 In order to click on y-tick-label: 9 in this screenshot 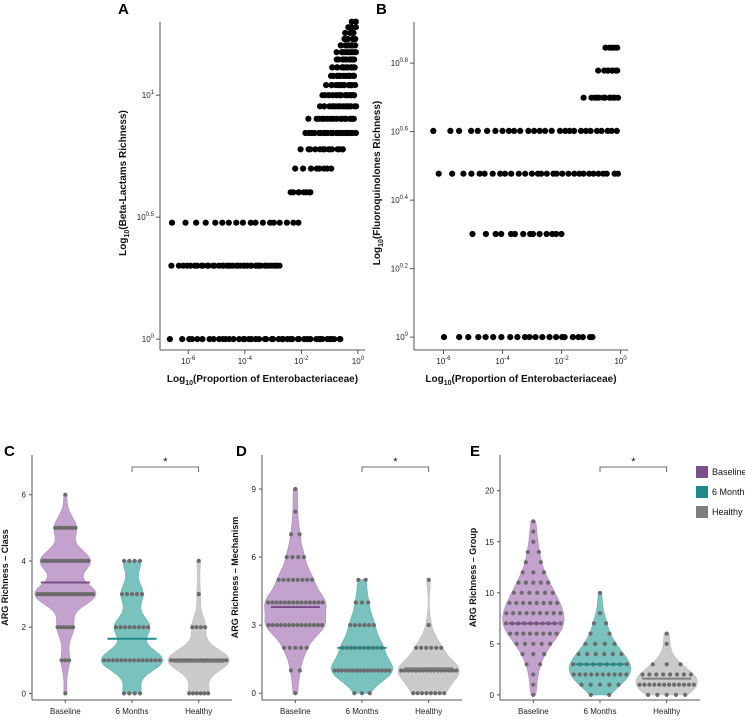, I will do `click(254, 489)`.